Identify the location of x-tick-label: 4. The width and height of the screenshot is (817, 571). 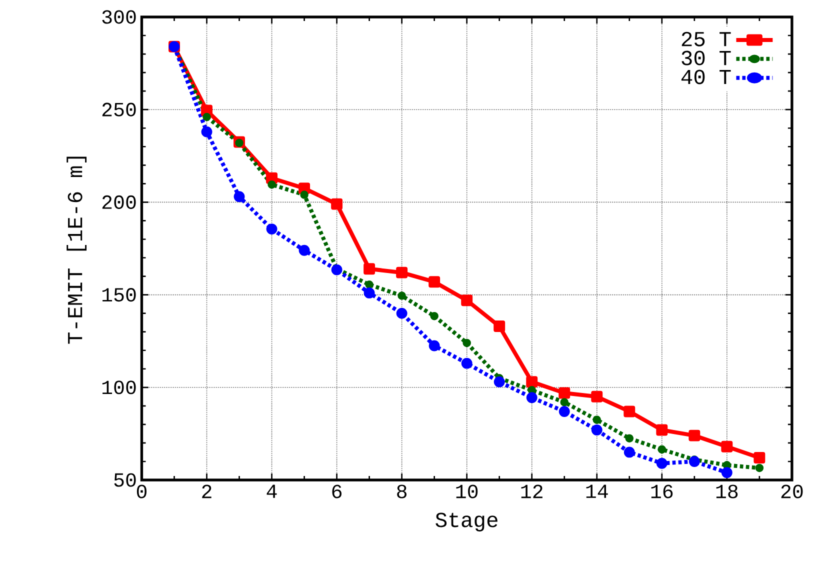
(271, 491).